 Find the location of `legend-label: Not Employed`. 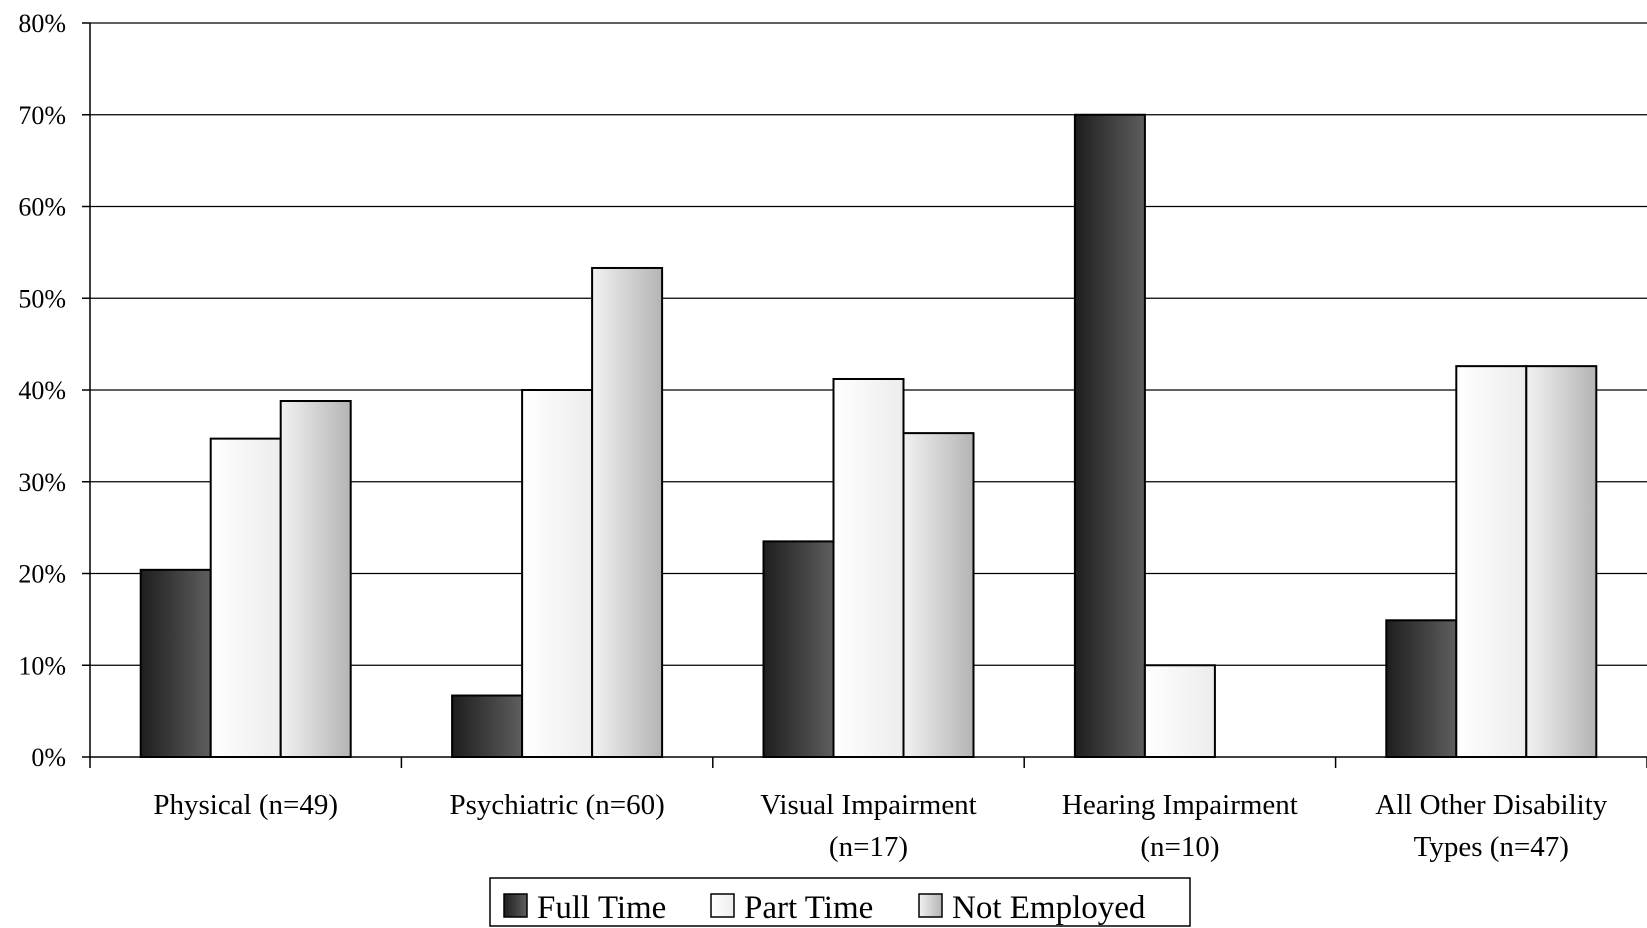

legend-label: Not Employed is located at coordinates (1049, 908).